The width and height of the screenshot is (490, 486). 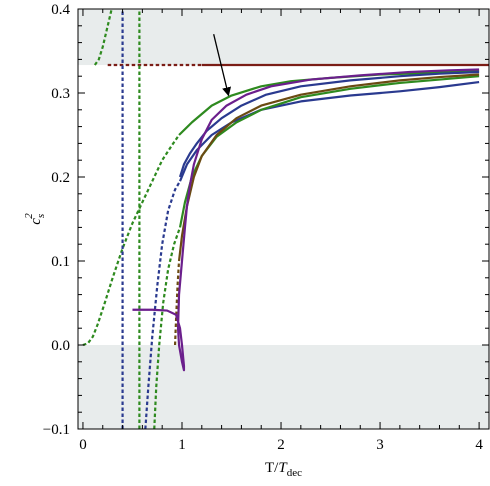 I want to click on annotation-arrow, so click(x=222, y=65).